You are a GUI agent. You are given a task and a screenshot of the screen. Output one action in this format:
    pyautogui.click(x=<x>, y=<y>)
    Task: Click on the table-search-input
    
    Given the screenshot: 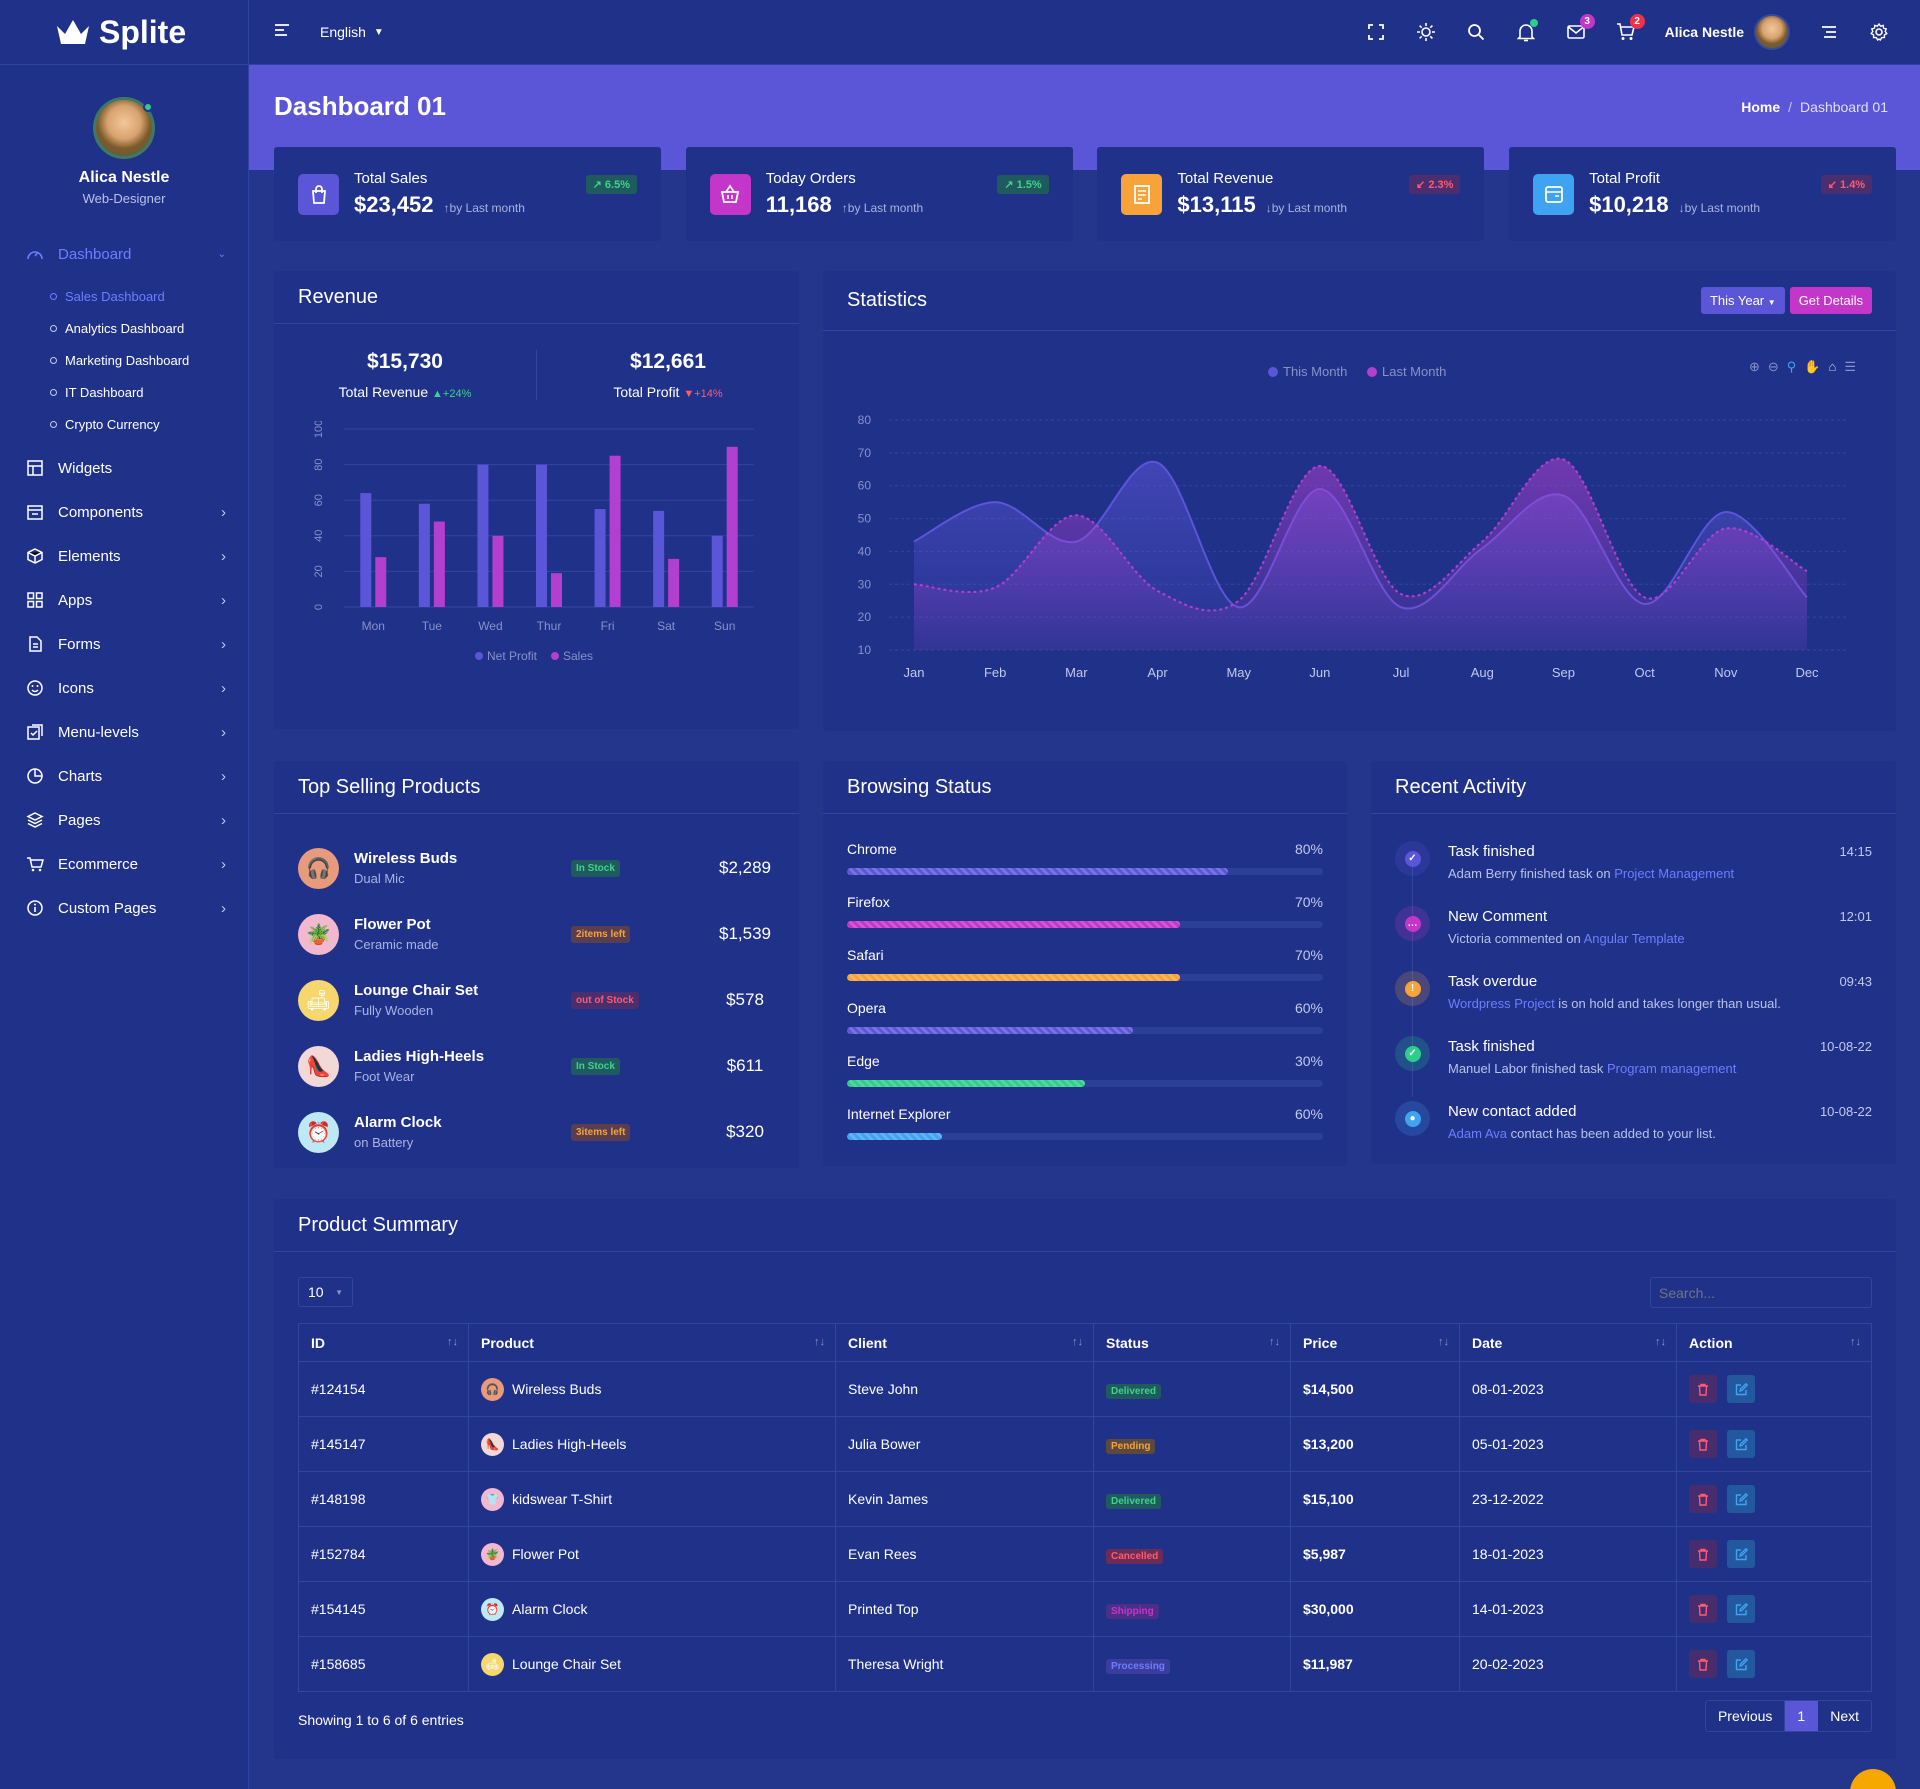 What is the action you would take?
    pyautogui.click(x=1761, y=1292)
    